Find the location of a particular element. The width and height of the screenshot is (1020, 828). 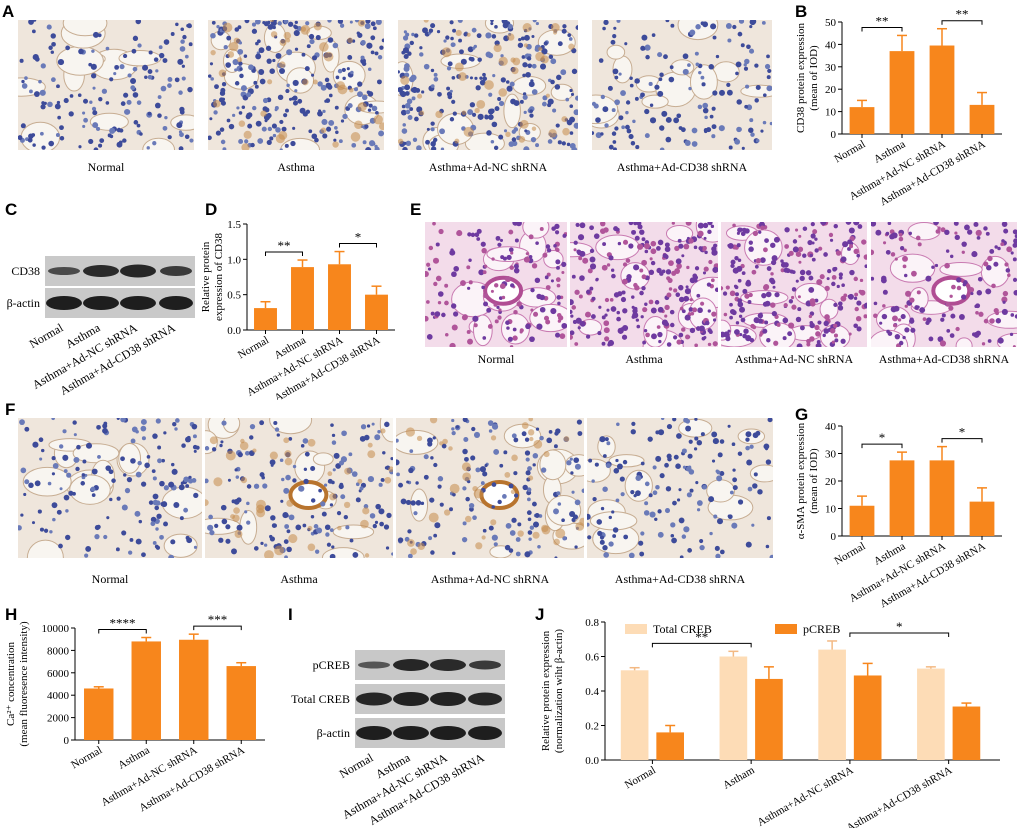

legend-label: pCREB is located at coordinates (821, 629).